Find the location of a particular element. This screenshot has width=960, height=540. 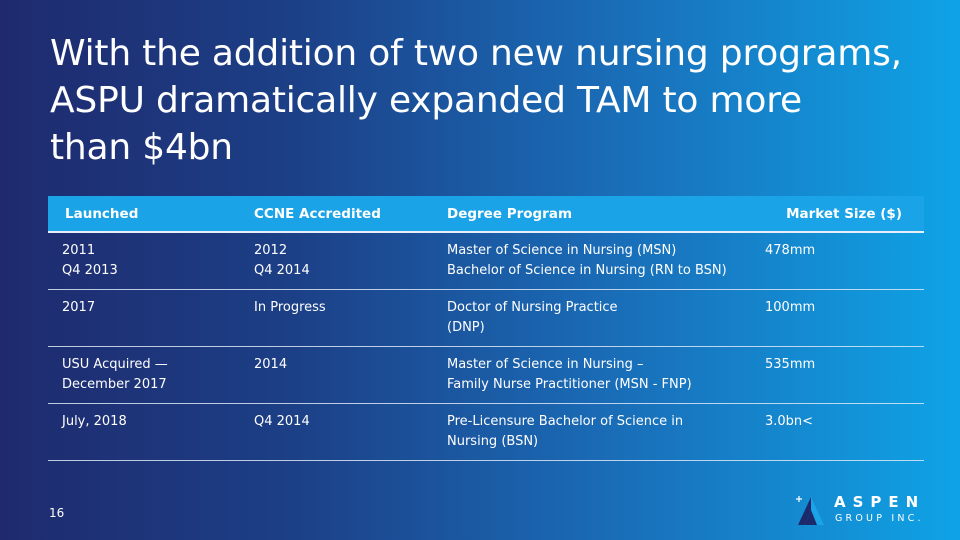

cell-launched: USU Acquired — December 2017 is located at coordinates (144, 375).